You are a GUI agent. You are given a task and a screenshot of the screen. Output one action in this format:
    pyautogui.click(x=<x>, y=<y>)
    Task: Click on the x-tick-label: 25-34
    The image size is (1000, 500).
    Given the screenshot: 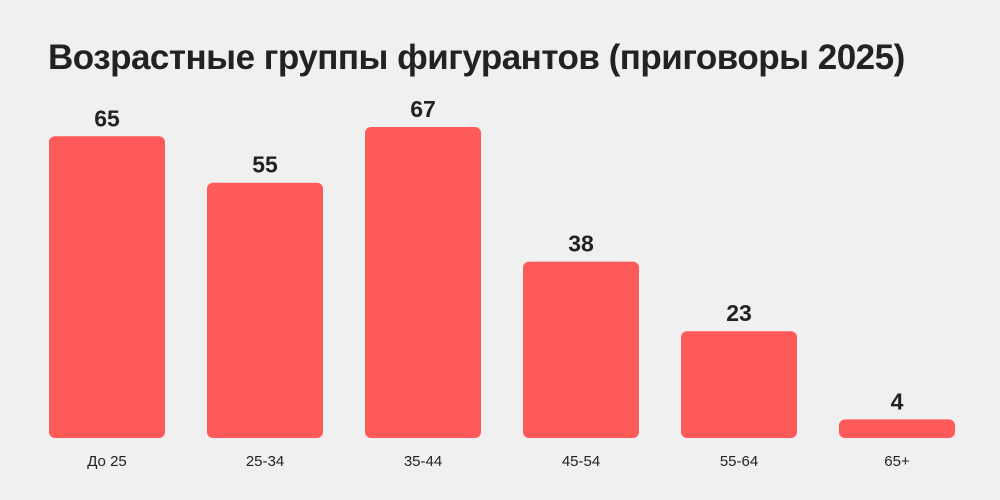 What is the action you would take?
    pyautogui.click(x=265, y=461)
    